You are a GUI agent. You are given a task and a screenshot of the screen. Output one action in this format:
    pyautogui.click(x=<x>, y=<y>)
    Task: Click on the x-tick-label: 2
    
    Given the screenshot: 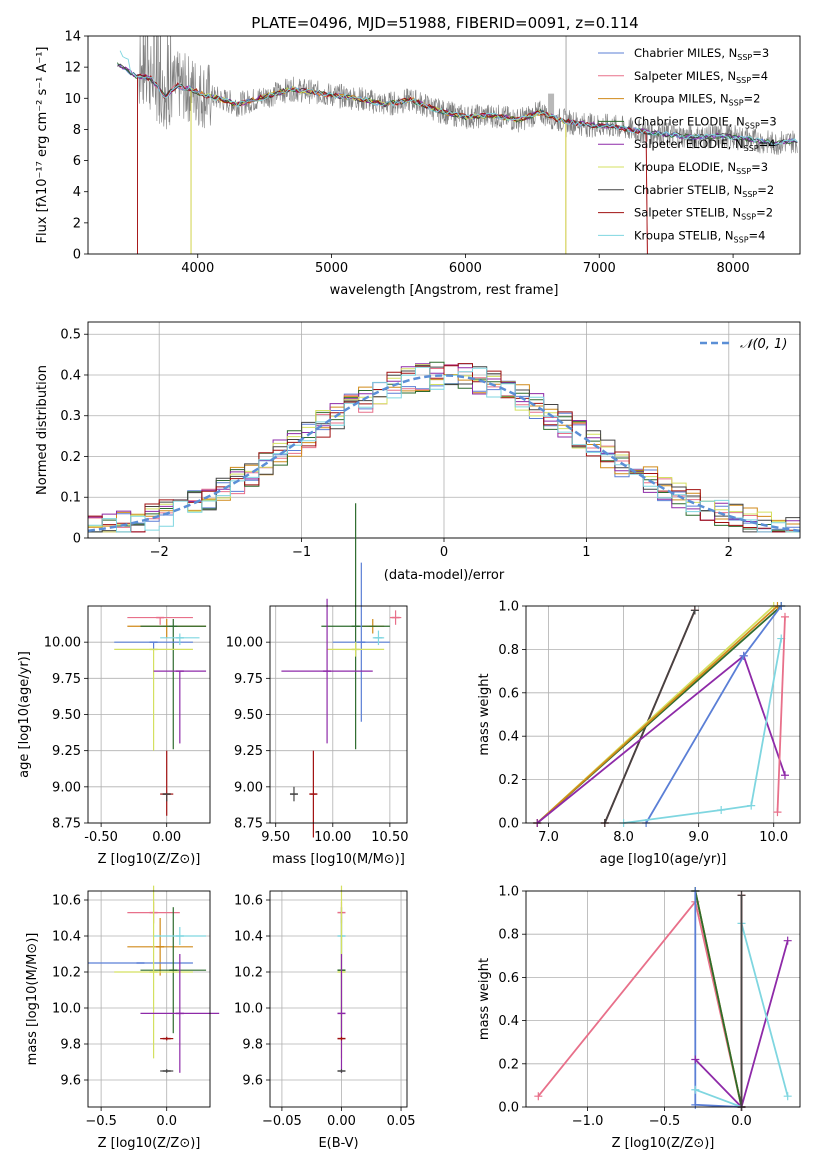 What is the action you would take?
    pyautogui.click(x=729, y=552)
    